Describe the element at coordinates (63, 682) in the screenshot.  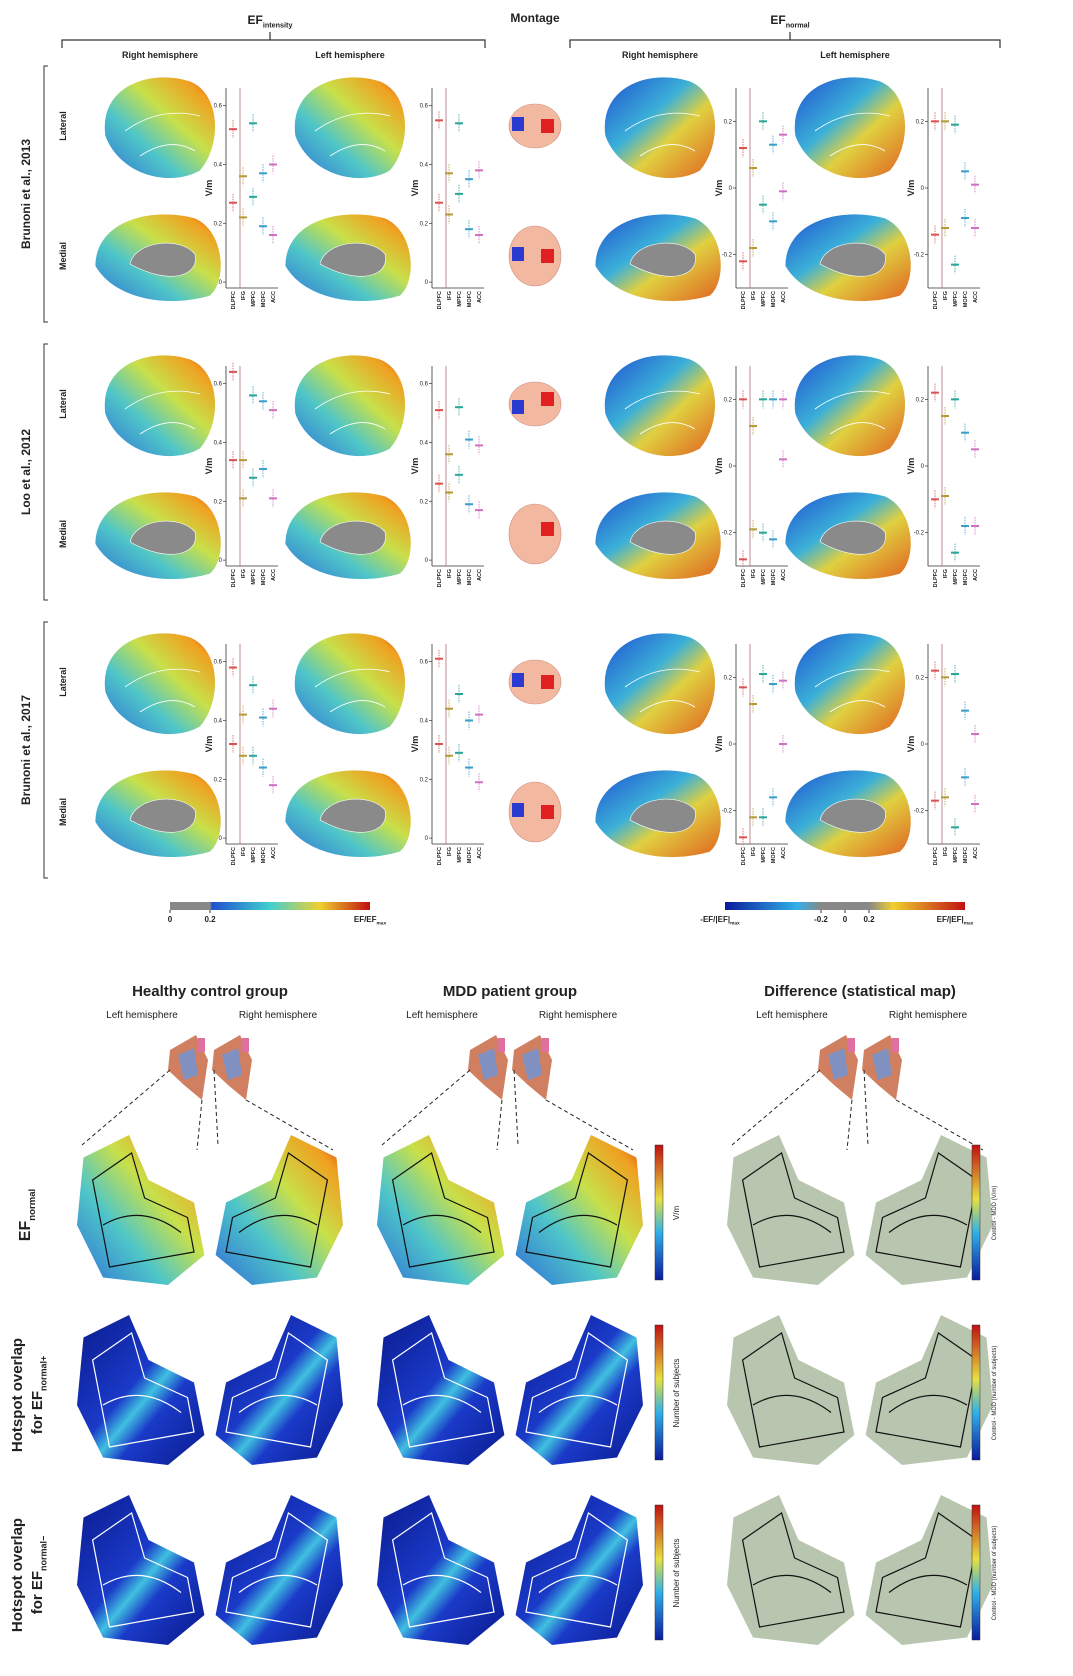
I see `view-label-group: Lateral` at that location.